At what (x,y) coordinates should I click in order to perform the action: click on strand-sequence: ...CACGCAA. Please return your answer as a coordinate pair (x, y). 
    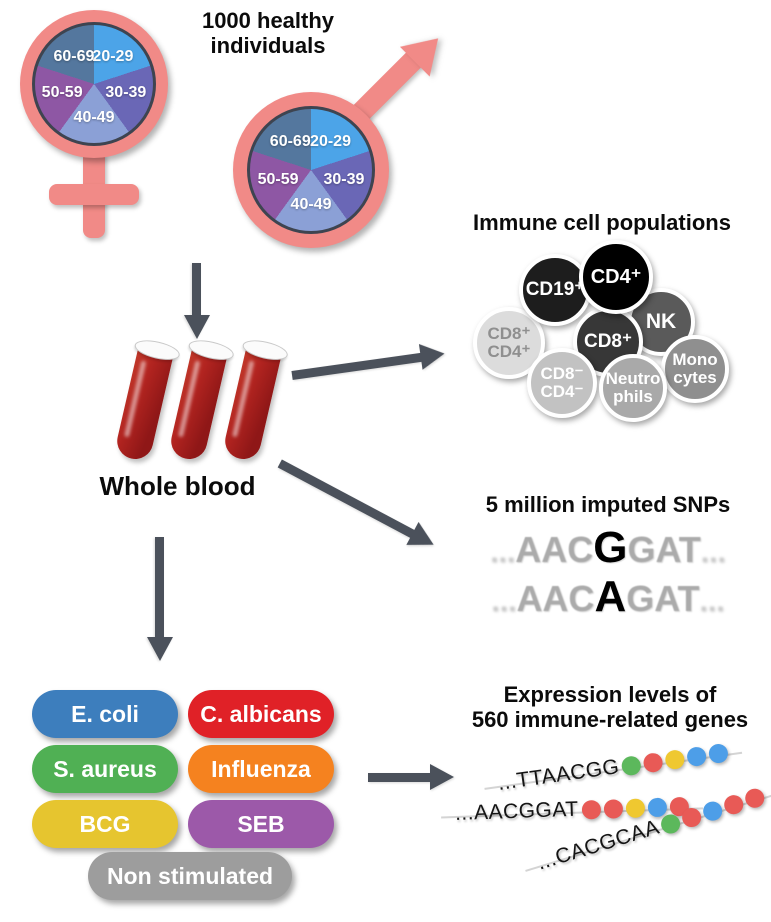
    Looking at the image, I should click on (598, 845).